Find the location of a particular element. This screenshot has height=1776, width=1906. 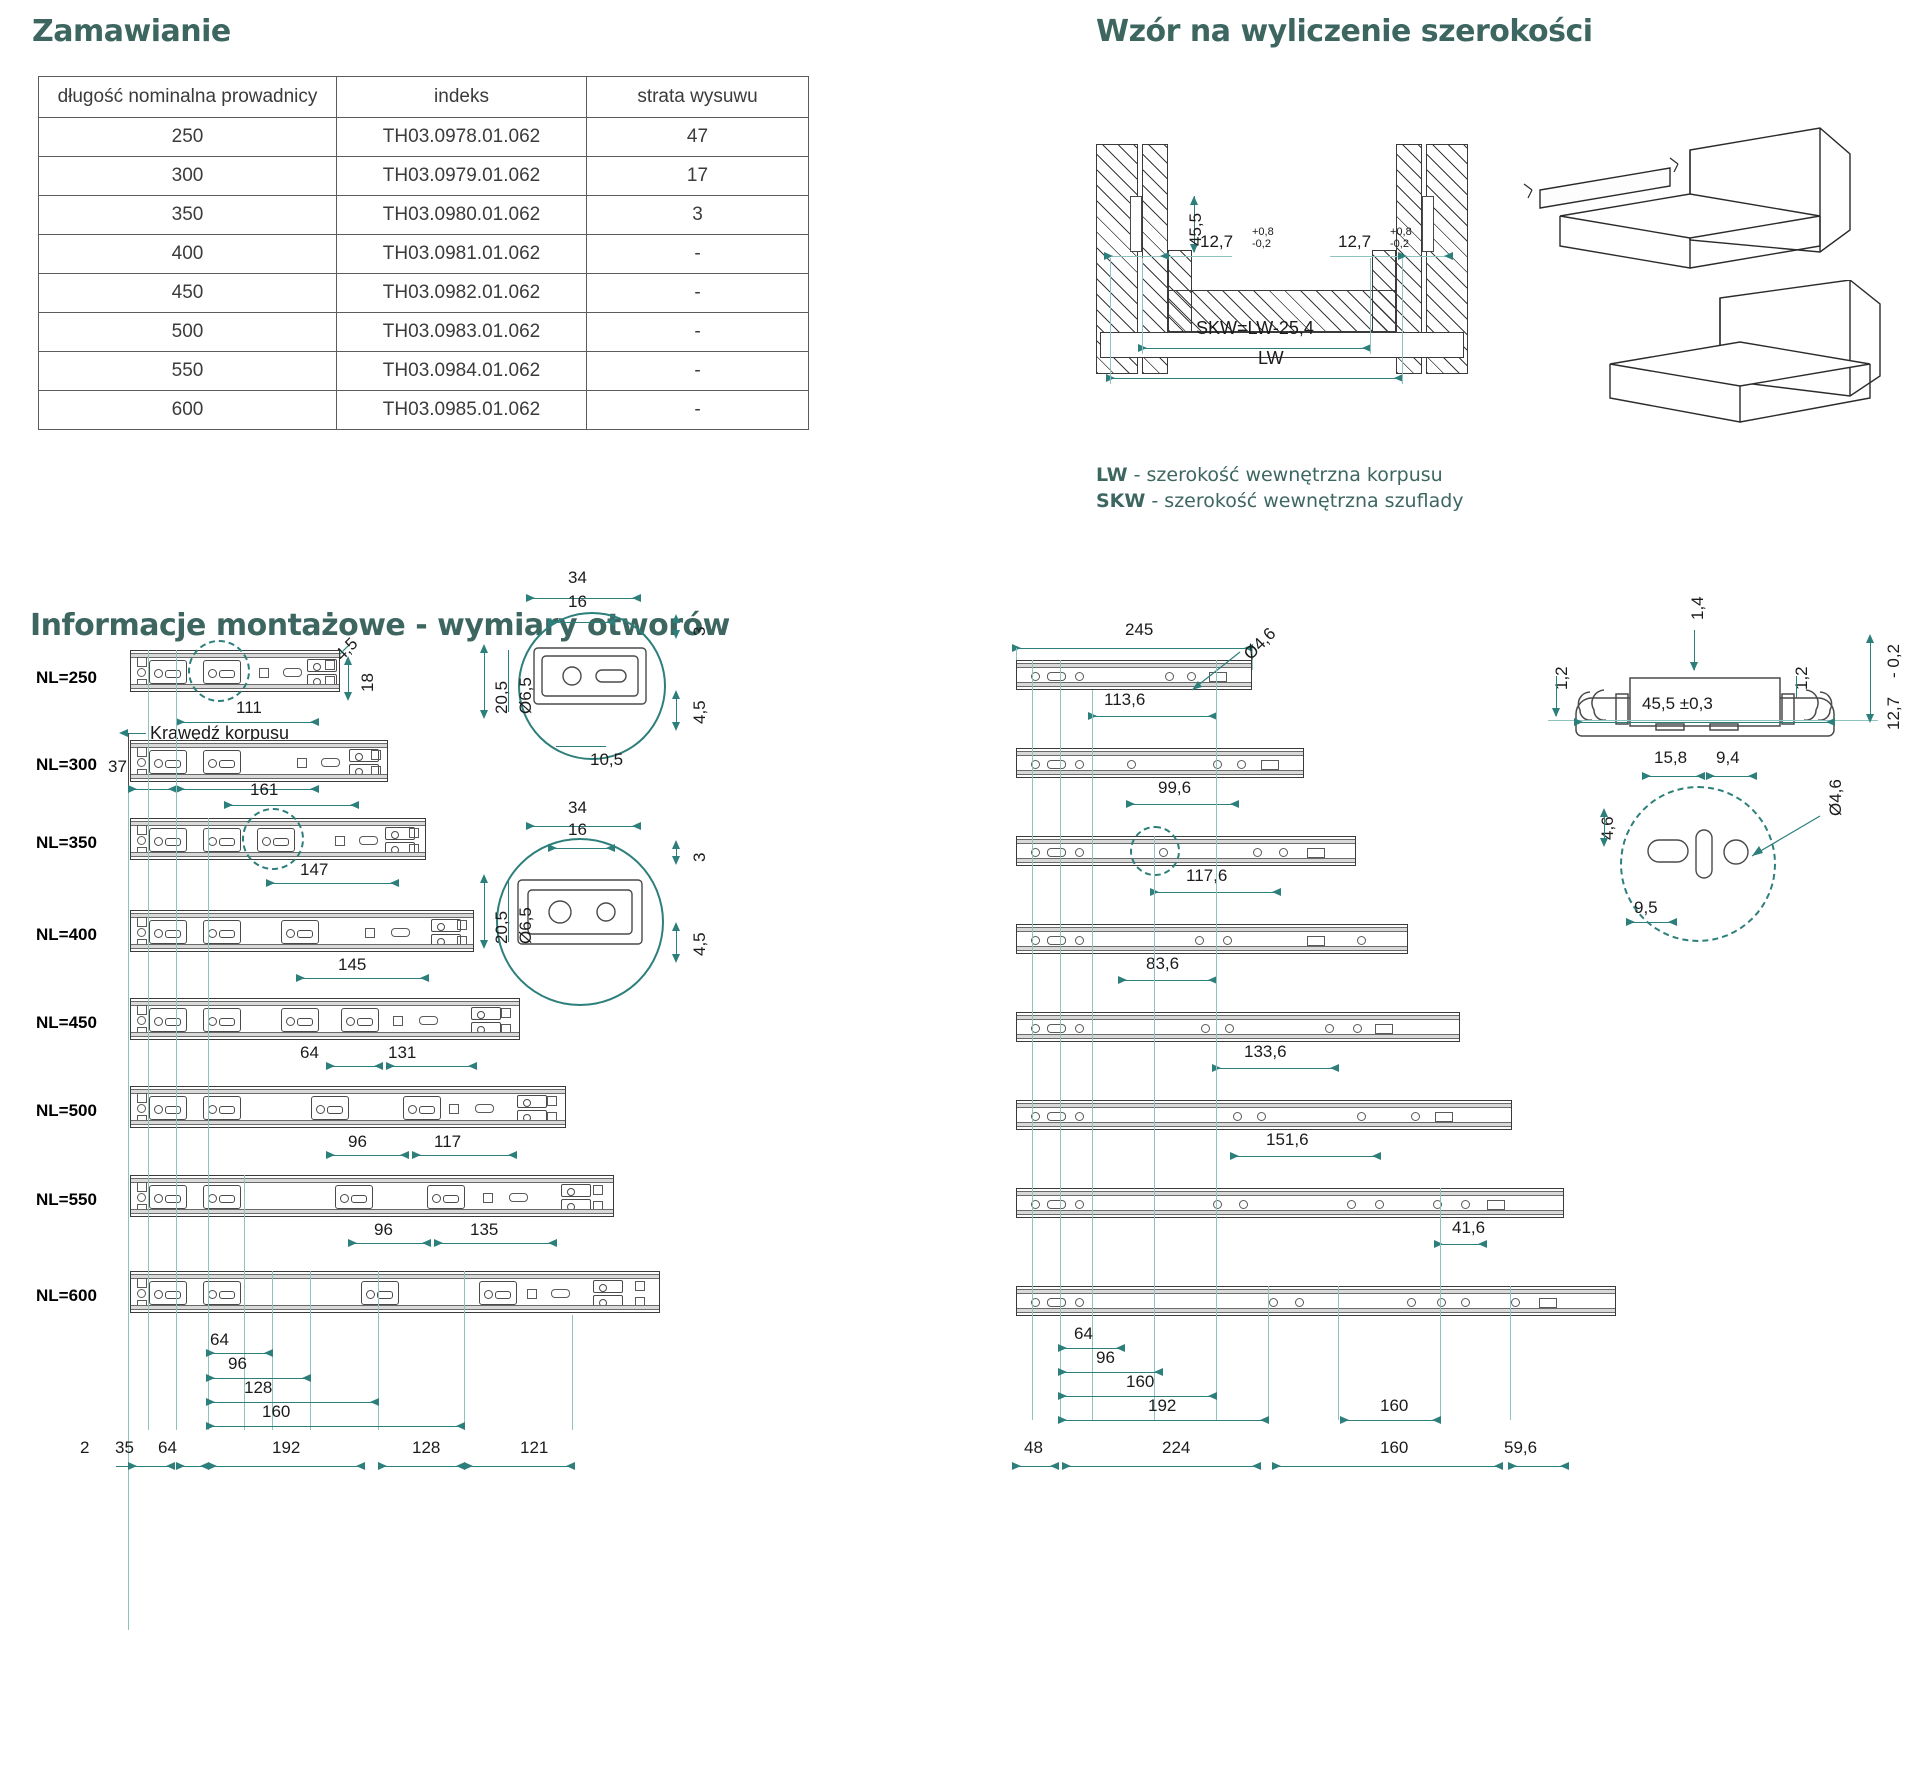

dim-113-6: 113,6 is located at coordinates (1125, 699).